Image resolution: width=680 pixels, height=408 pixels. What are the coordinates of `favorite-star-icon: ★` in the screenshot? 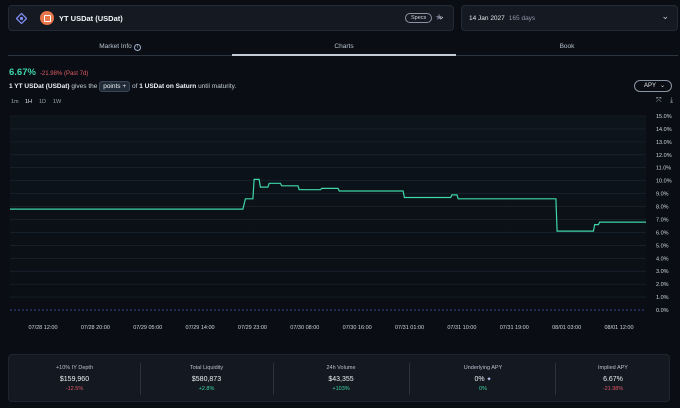 It's located at (439, 17).